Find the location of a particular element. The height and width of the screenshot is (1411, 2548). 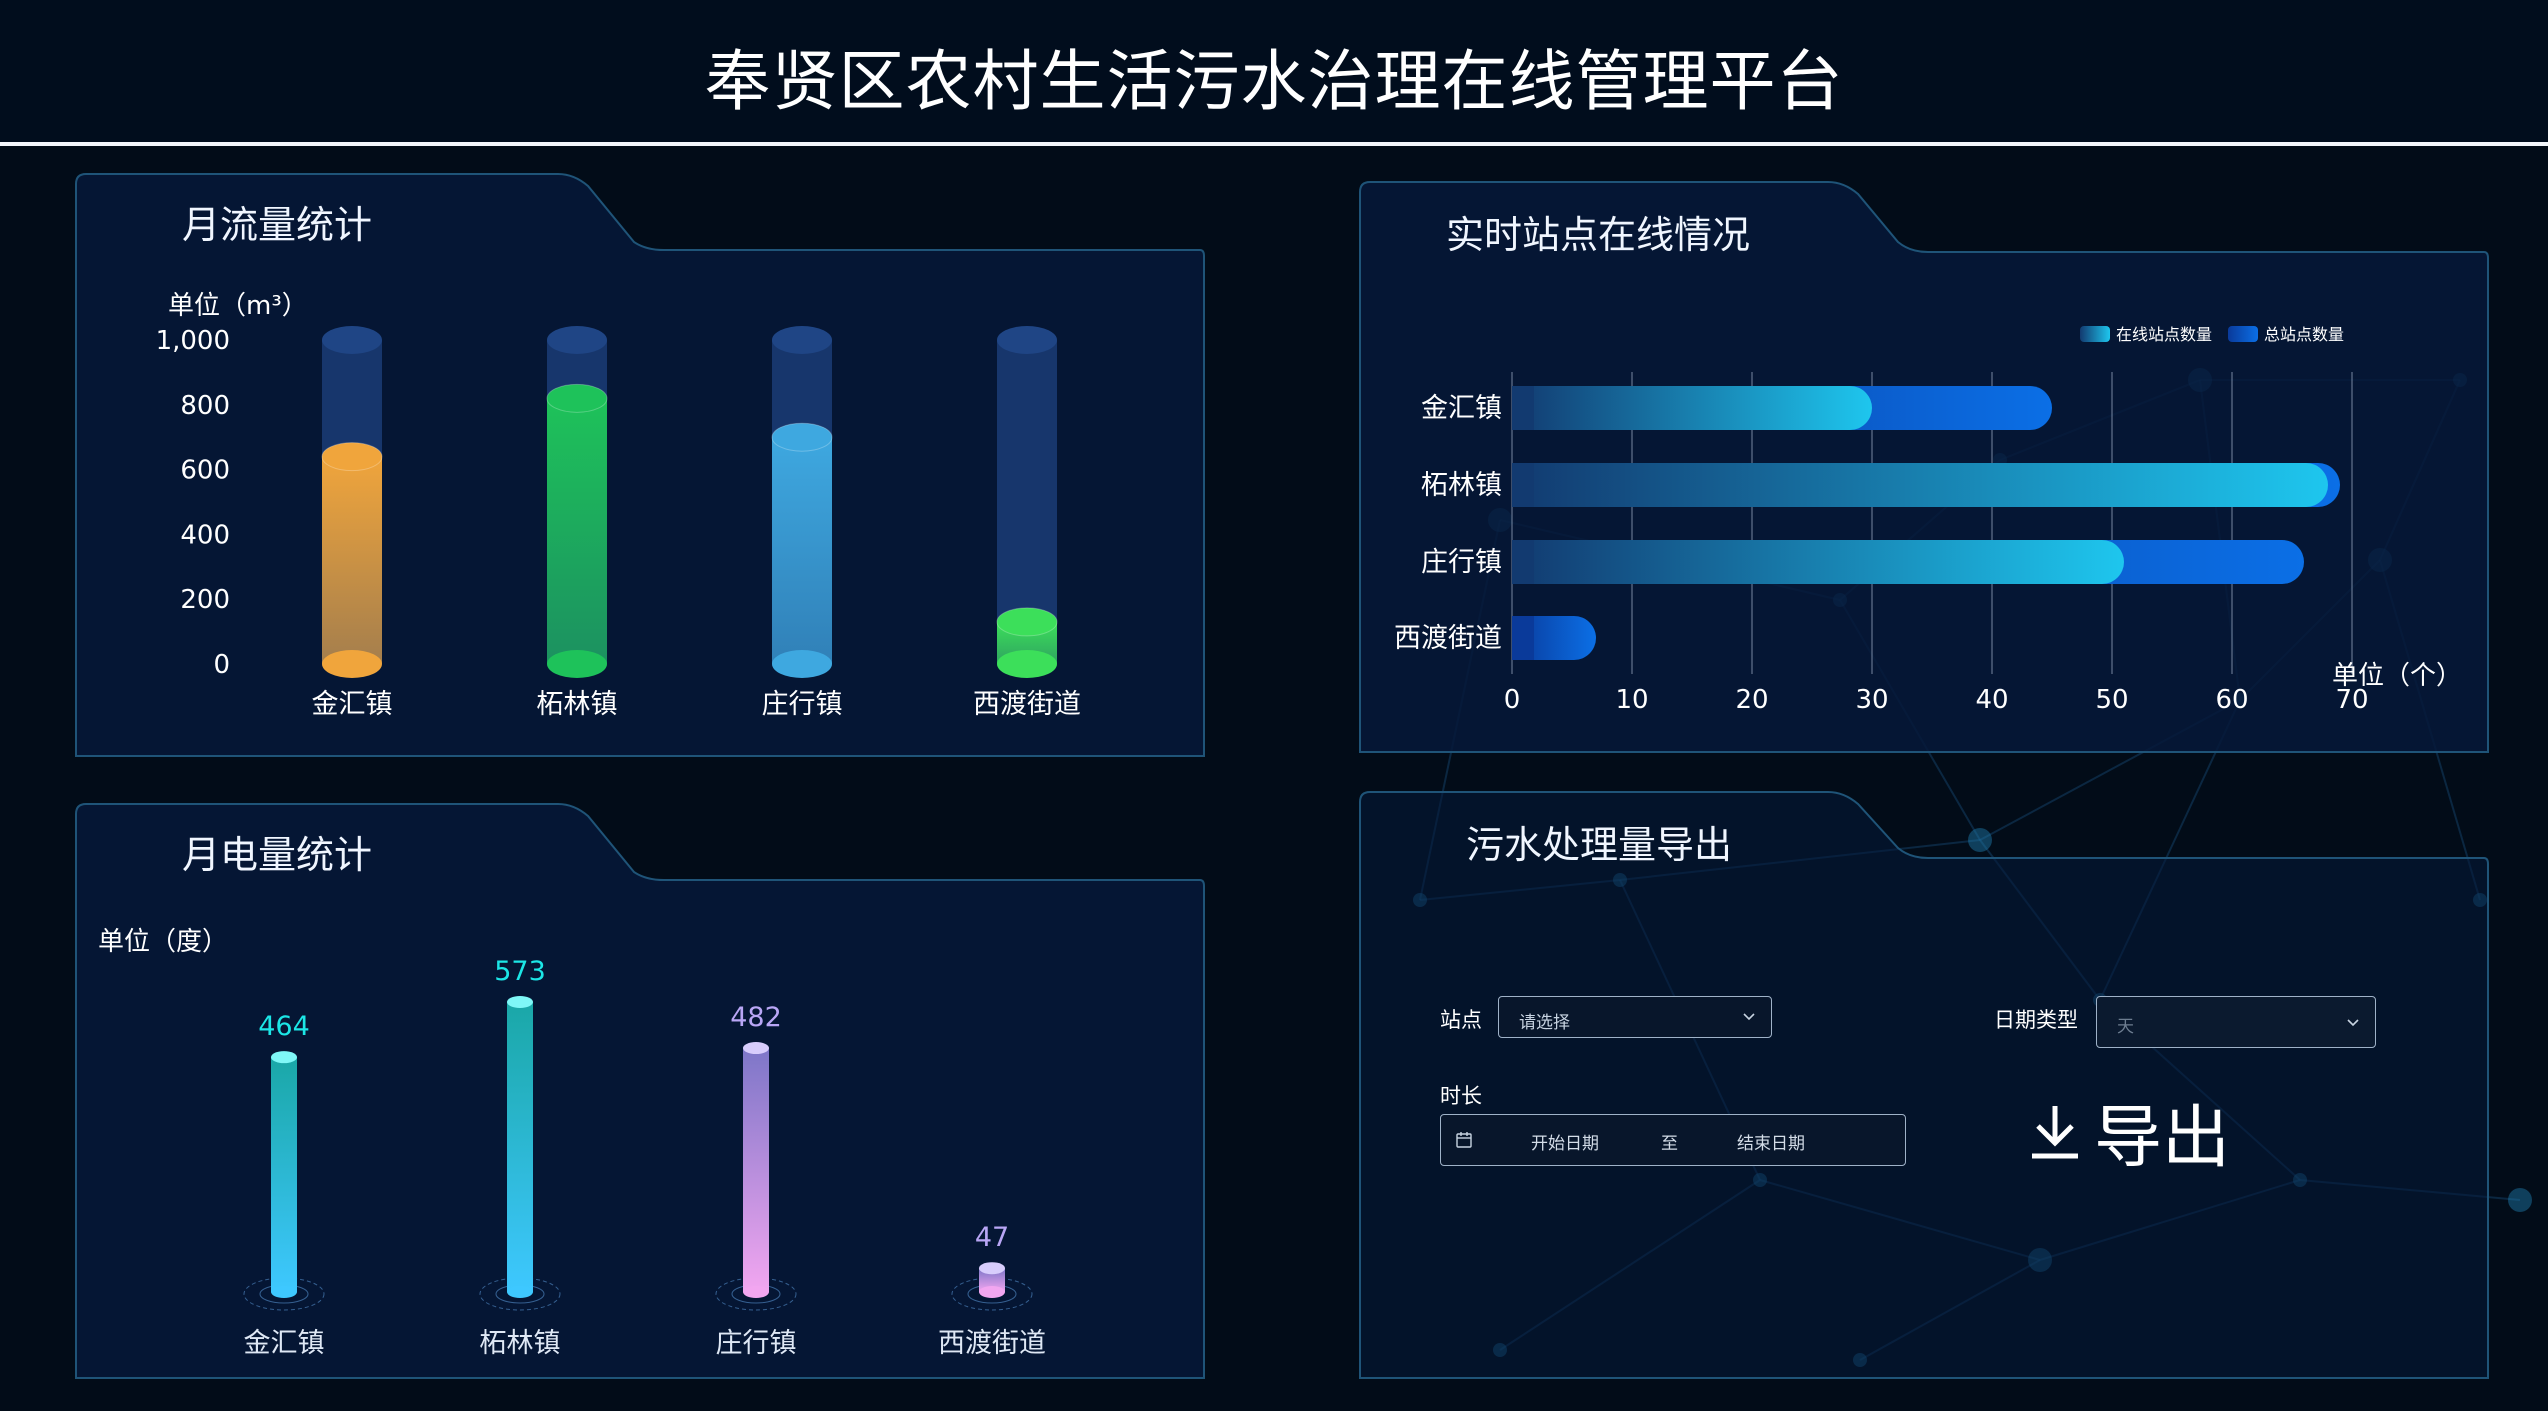

export-button: 导出 is located at coordinates (2129, 1131).